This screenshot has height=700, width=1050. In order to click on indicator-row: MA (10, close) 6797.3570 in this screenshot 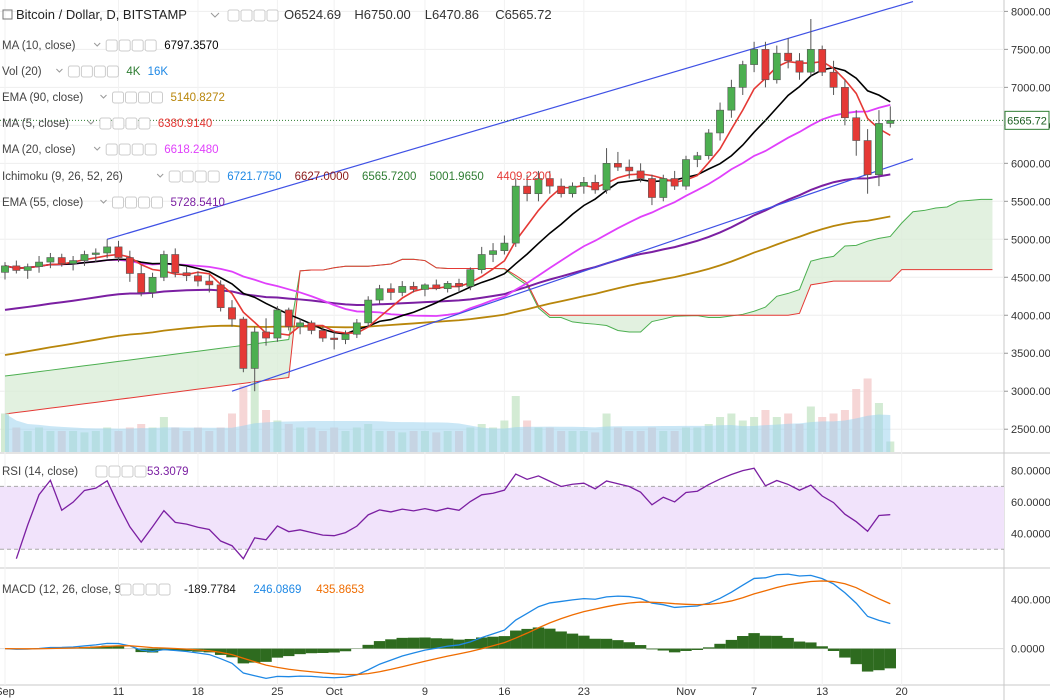, I will do `click(110, 45)`.